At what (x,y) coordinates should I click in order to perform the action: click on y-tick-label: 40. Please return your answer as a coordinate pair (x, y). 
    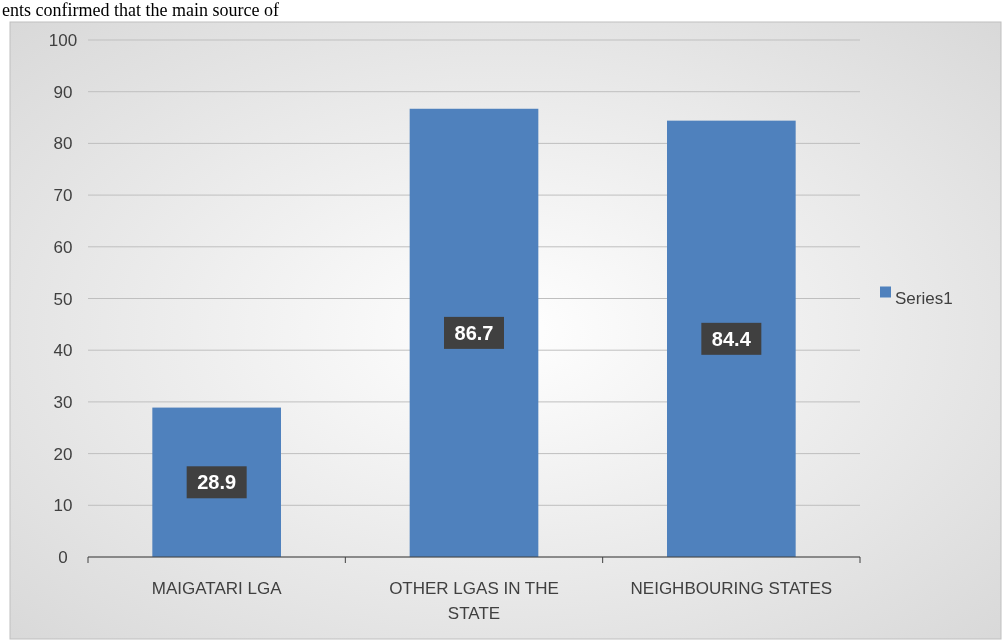
    Looking at the image, I should click on (63, 351).